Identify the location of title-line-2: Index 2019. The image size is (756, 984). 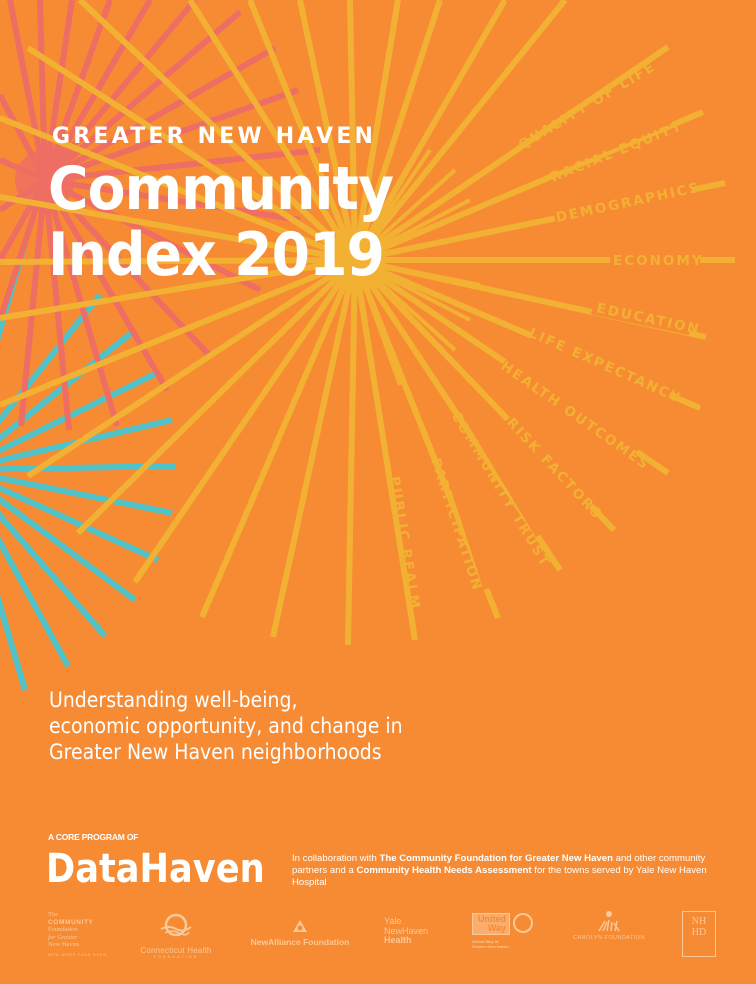
(216, 255).